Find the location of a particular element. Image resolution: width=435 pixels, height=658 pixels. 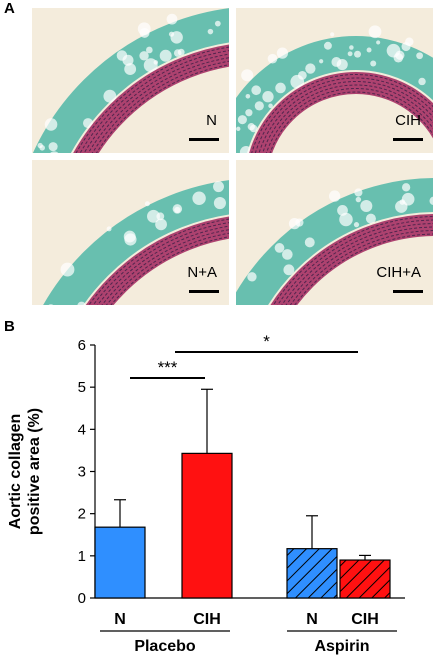

y-tick-label: 4 is located at coordinates (82, 429).